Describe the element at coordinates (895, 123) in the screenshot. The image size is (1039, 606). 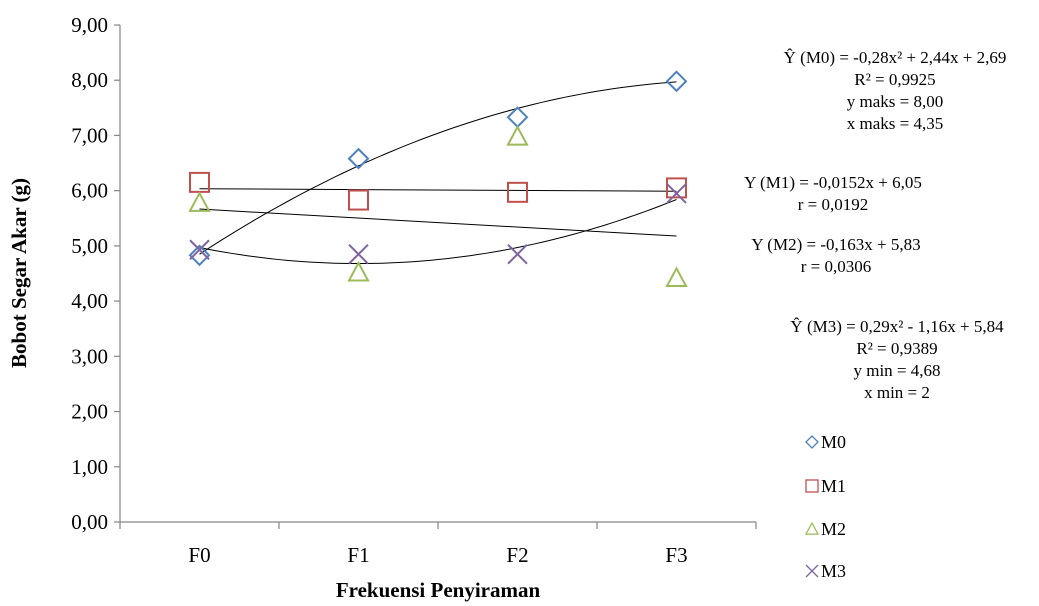
I see `equation-line: x maks = 4,35` at that location.